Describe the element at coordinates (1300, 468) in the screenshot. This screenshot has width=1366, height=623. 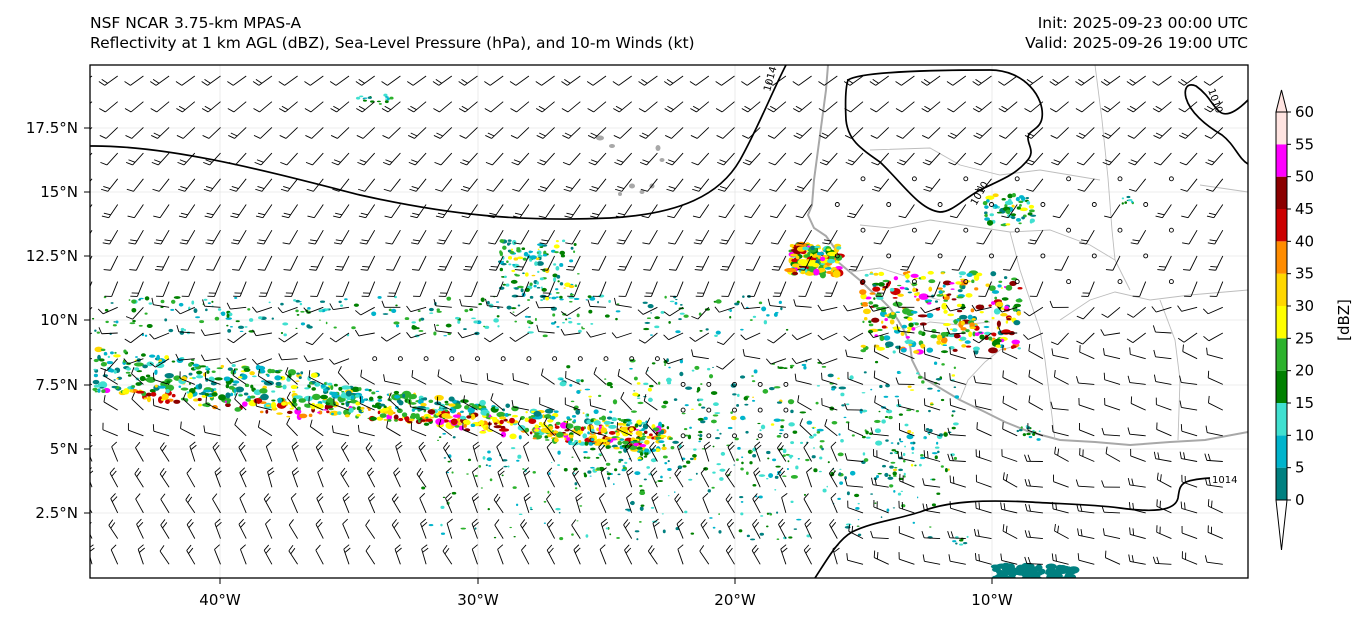
I see `colorbar-tick-label: 5` at that location.